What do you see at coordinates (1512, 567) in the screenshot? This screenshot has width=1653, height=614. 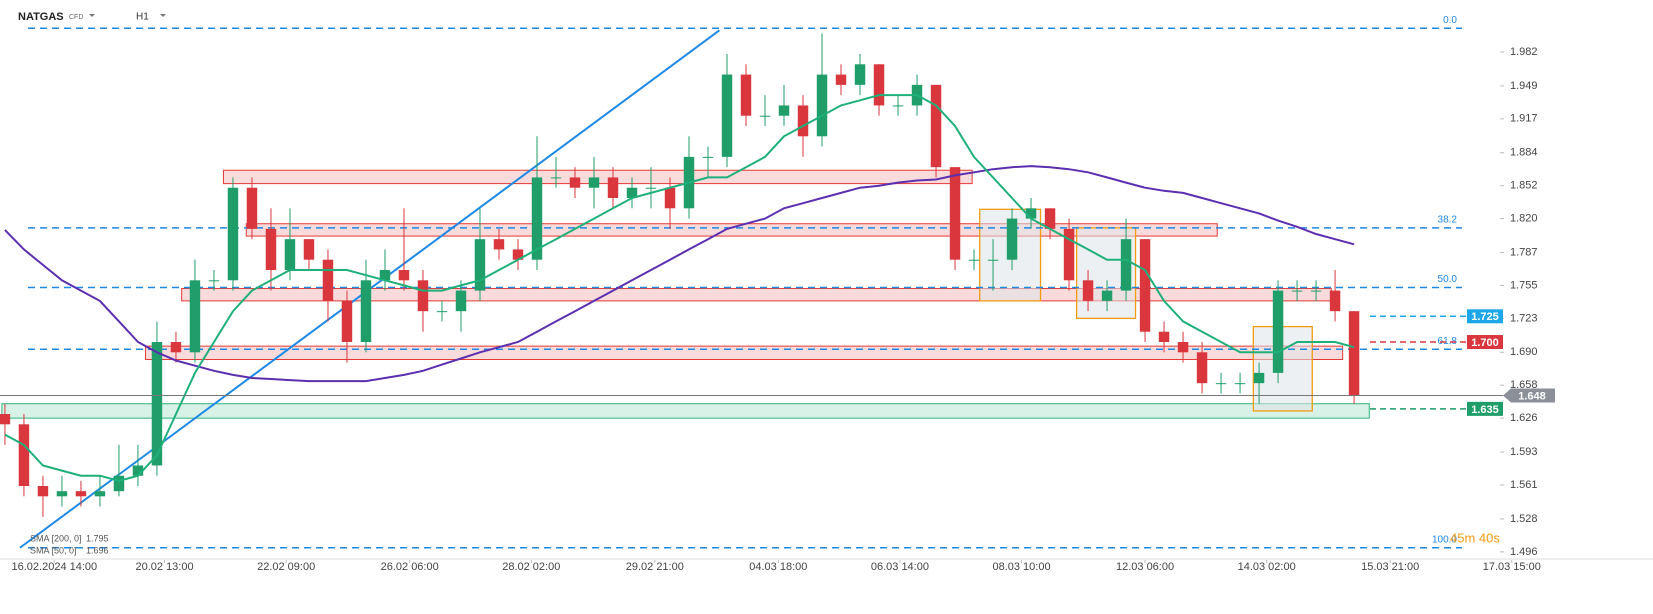 I see `x-tick-label: 17.03 15:00` at bounding box center [1512, 567].